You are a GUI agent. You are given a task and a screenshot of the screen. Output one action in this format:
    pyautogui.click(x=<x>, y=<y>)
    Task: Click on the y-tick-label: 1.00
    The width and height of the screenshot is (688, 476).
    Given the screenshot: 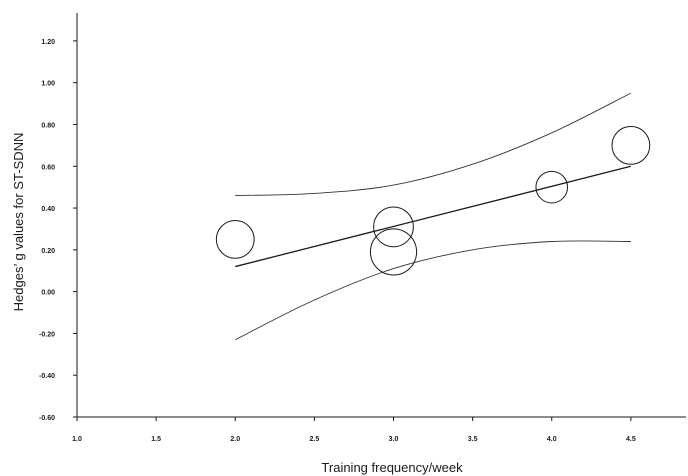 What is the action you would take?
    pyautogui.click(x=48, y=84)
    